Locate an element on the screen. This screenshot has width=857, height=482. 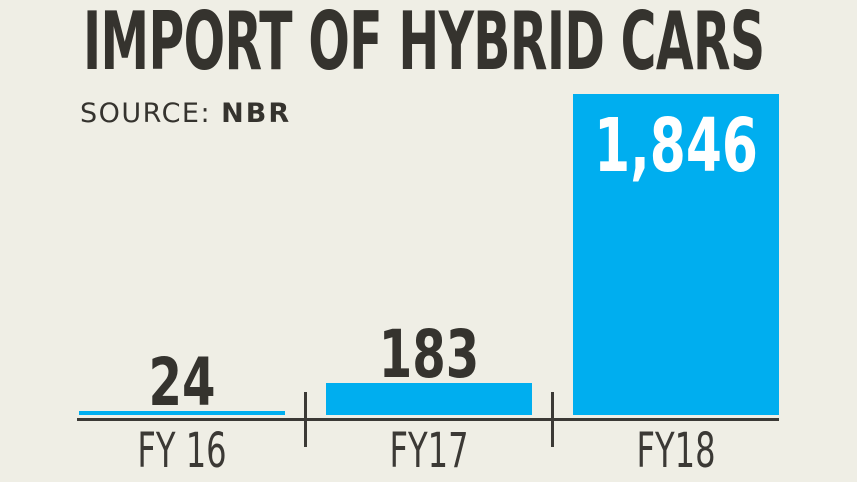
bar-fy17 is located at coordinates (428, 399).